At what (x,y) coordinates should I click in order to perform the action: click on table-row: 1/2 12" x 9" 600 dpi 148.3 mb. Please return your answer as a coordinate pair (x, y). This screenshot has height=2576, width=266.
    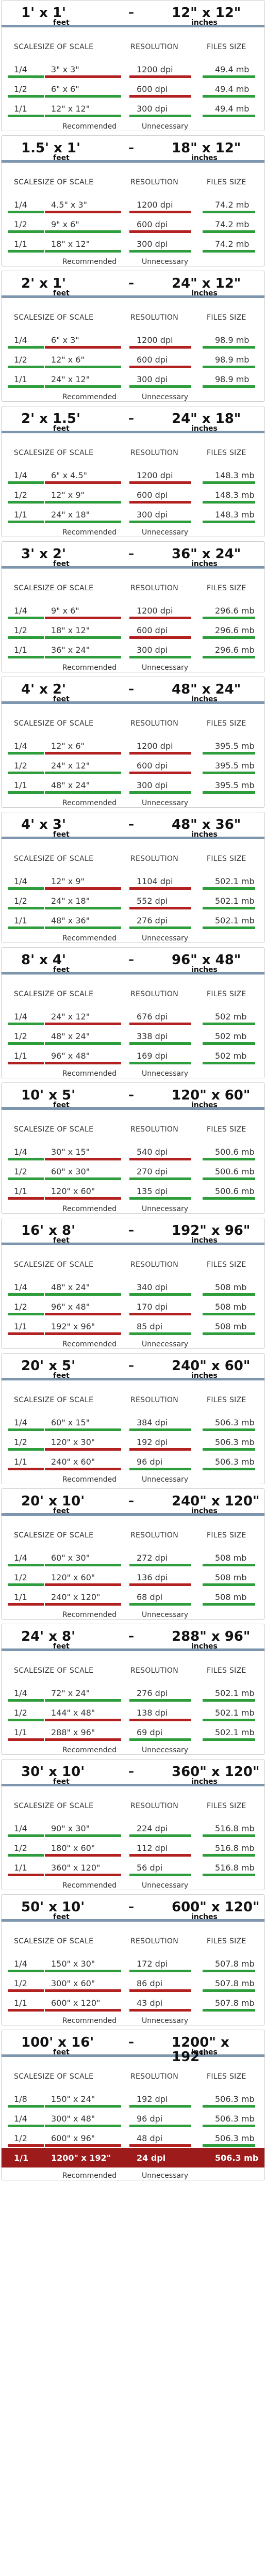
    Looking at the image, I should click on (133, 495).